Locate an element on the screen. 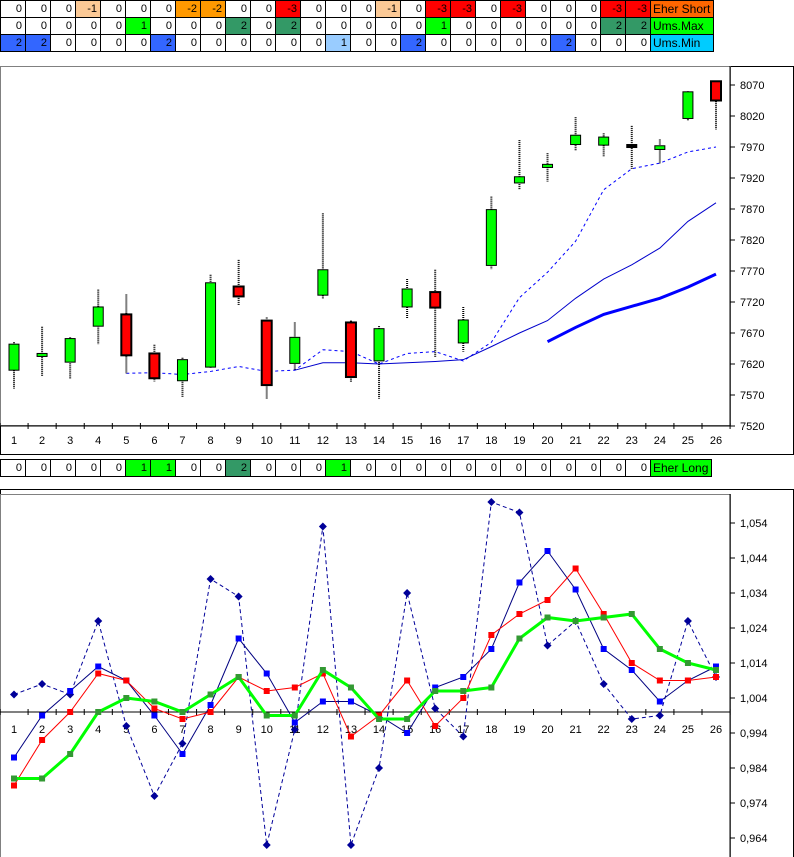 The height and width of the screenshot is (857, 794). signal-cell: -3 is located at coordinates (438, 9).